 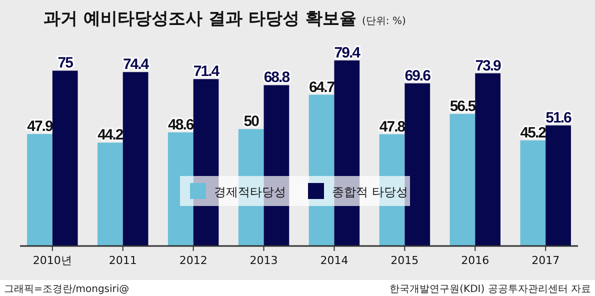 What do you see at coordinates (67, 289) in the screenshot?
I see `text: 그래픽=조경란/mongsiri@` at bounding box center [67, 289].